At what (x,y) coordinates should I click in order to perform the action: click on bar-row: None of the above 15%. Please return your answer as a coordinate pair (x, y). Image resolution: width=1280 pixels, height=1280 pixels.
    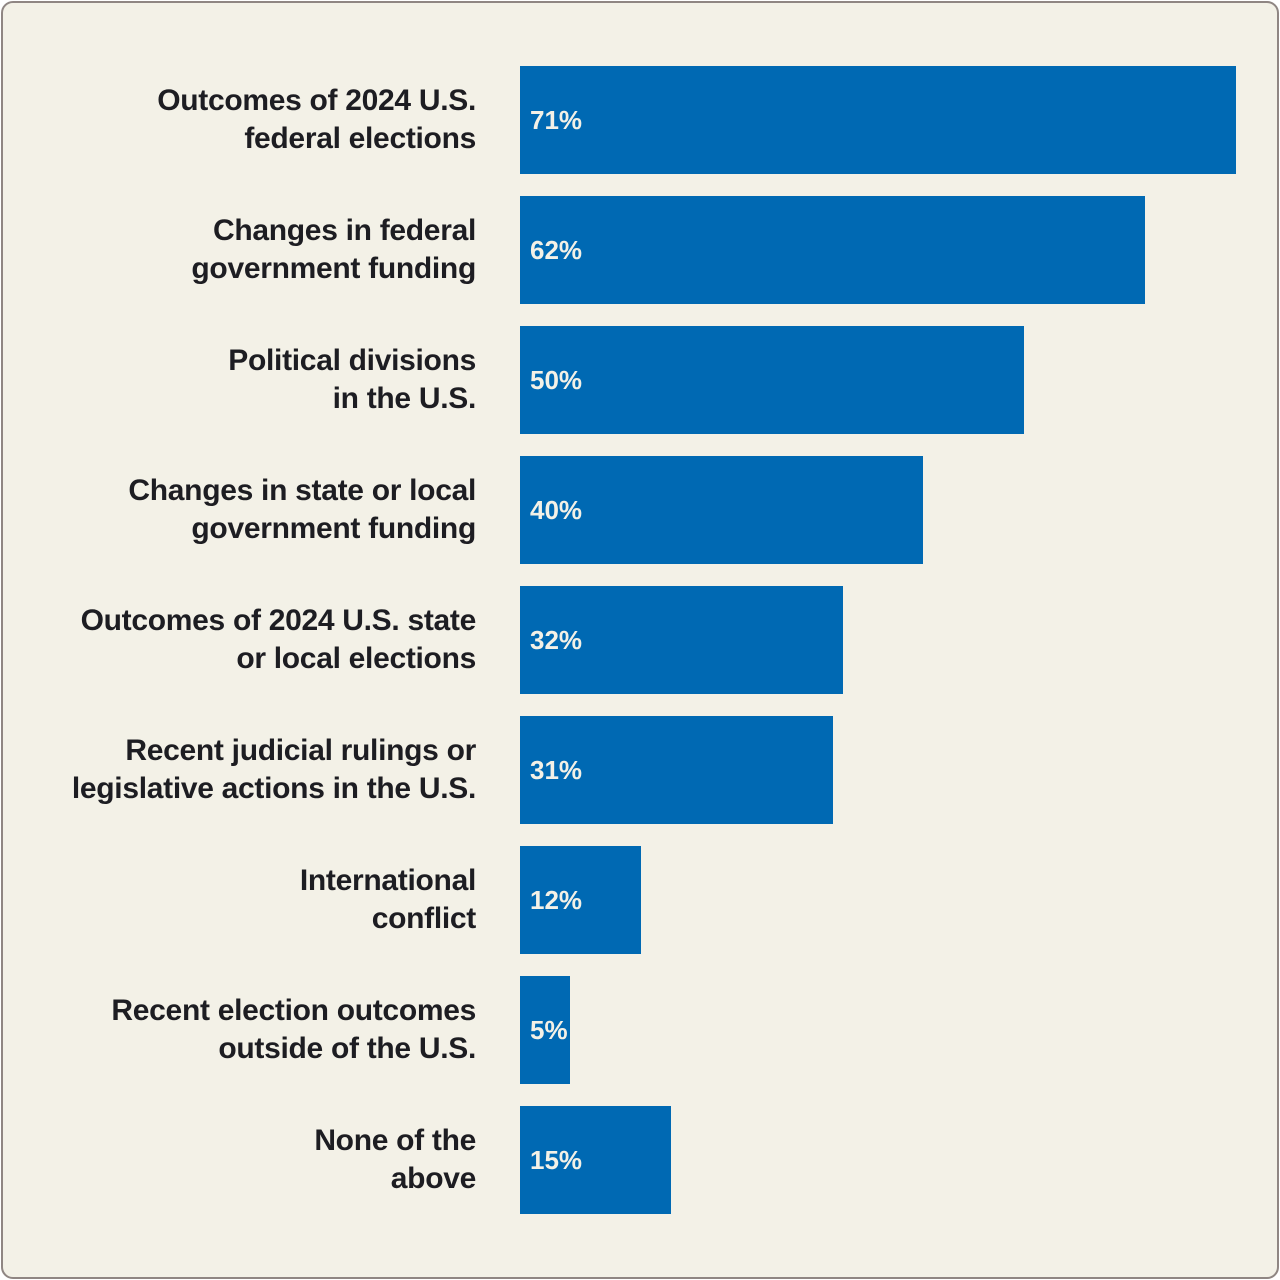
    Looking at the image, I should click on (640, 1160).